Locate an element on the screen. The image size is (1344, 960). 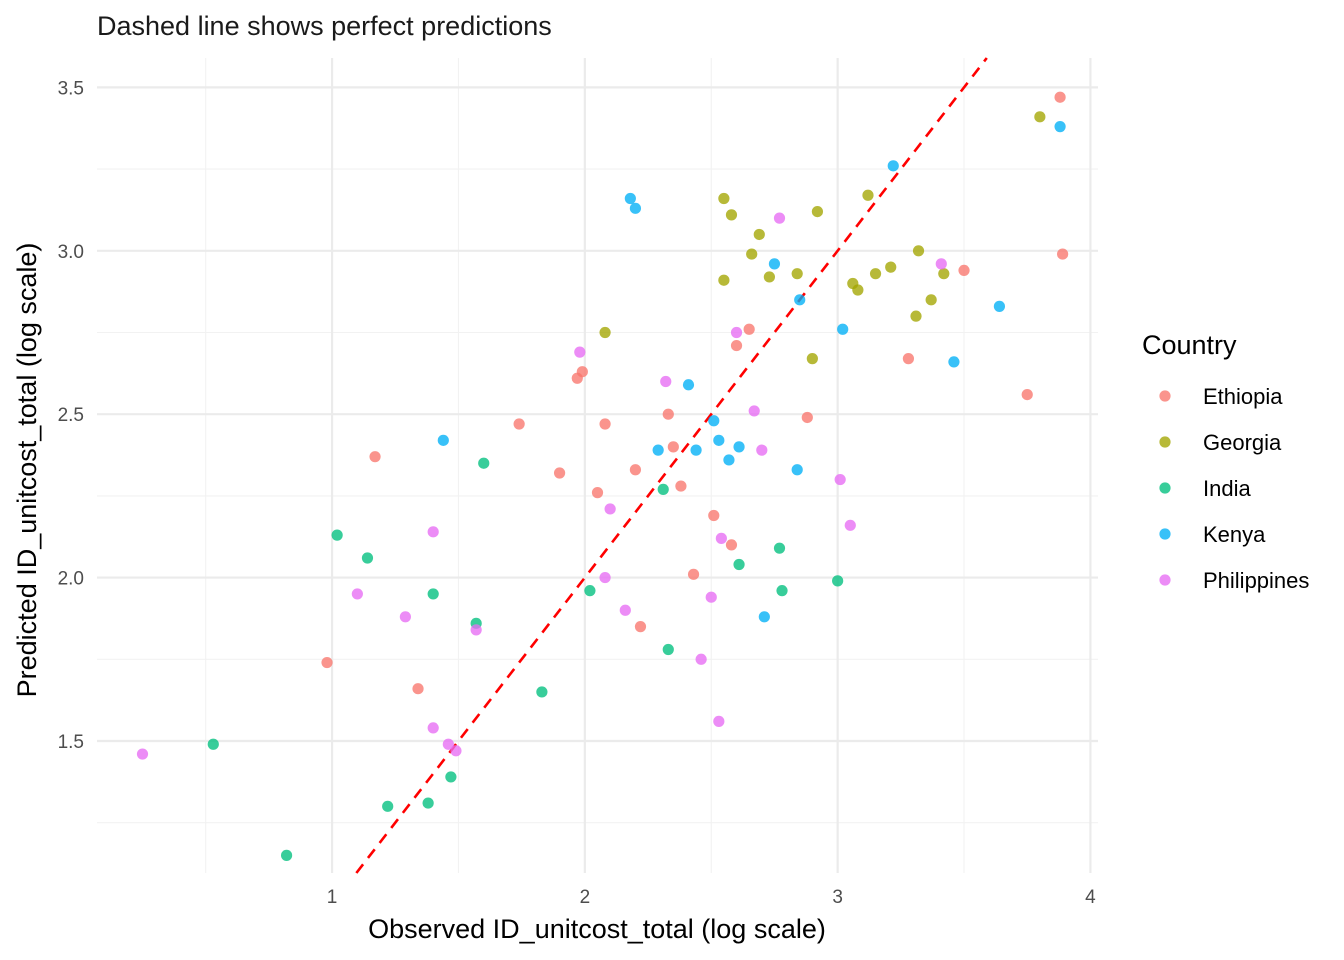
legend-key-ethiopia is located at coordinates (1165, 396).